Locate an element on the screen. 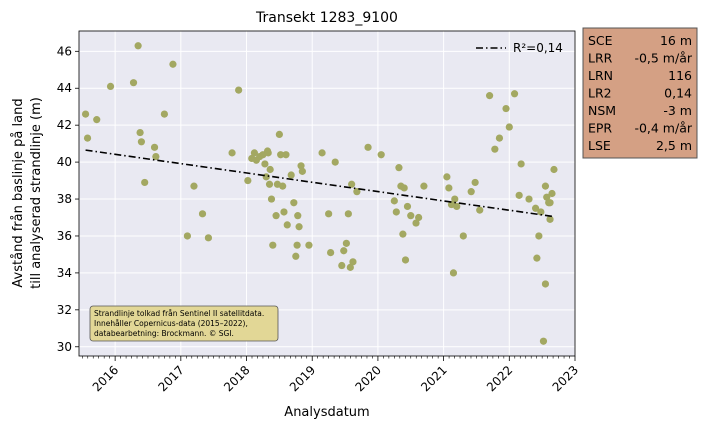 Image resolution: width=703 pixels, height=431 pixels. stats-key: LSE is located at coordinates (599, 145).